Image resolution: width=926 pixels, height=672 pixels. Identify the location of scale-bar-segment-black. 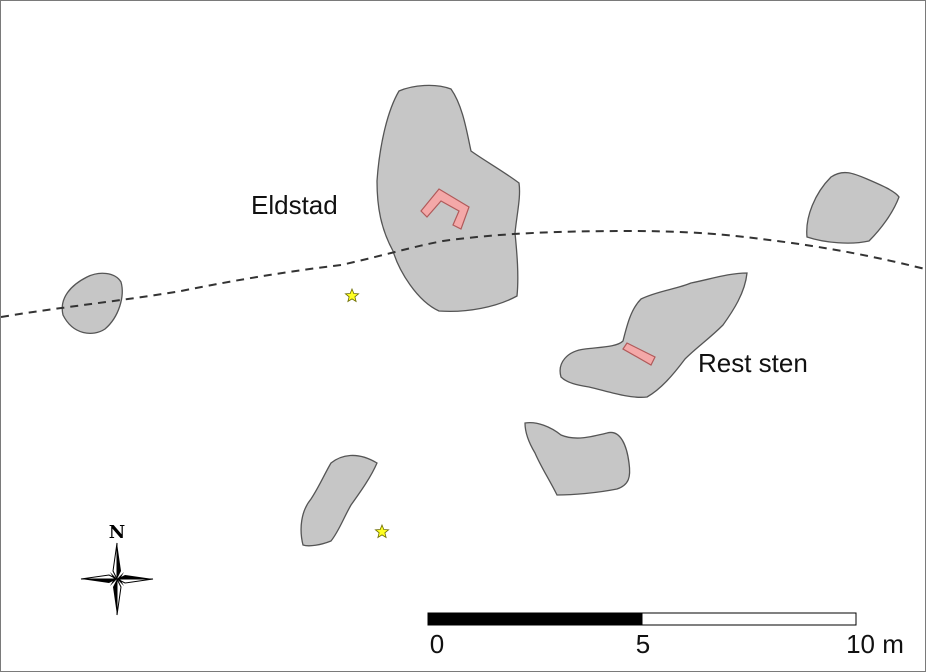
(535, 619).